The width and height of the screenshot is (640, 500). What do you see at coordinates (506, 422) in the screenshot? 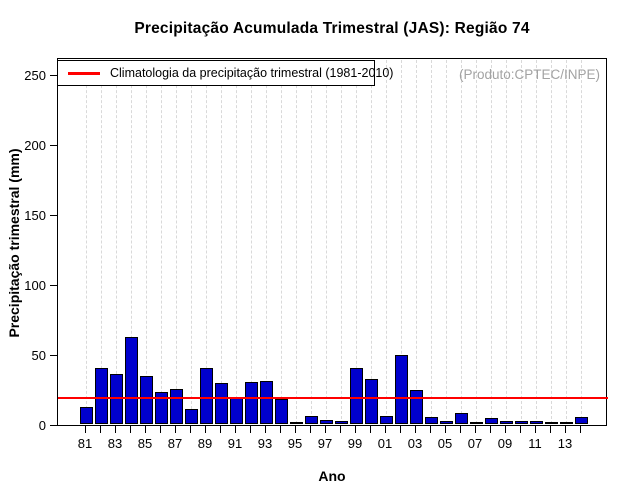
I see `bar-2009` at bounding box center [506, 422].